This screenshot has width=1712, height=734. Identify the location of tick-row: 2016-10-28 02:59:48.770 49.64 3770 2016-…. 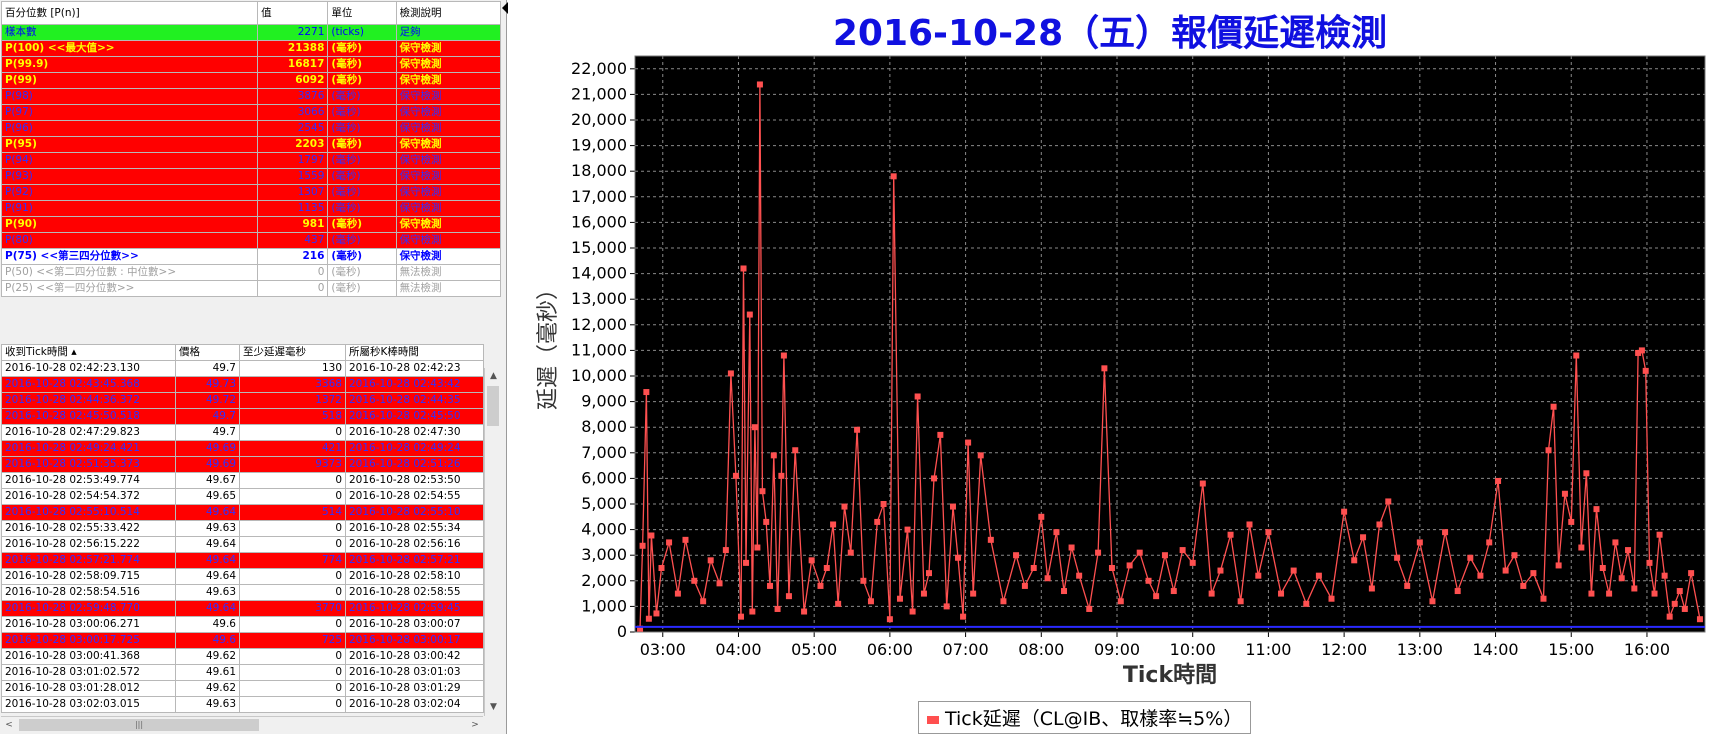
(242, 608).